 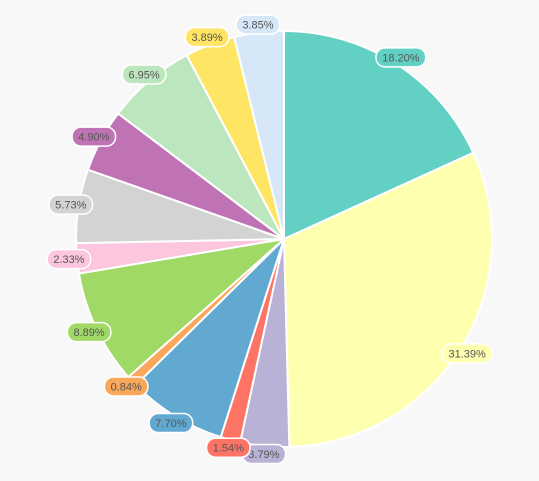 I want to click on slice-label-text: 3.79%, so click(x=263, y=455).